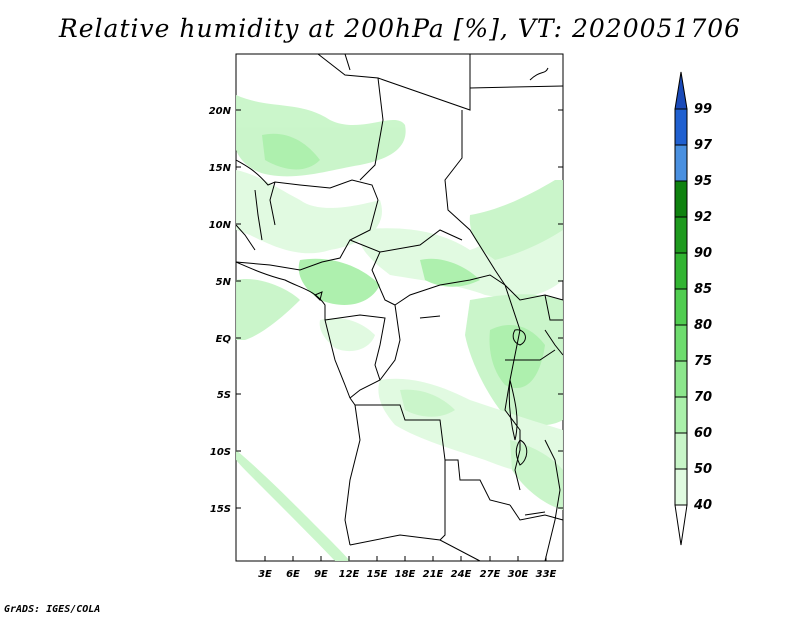 The width and height of the screenshot is (800, 618). I want to click on lon-label: 30E, so click(518, 574).